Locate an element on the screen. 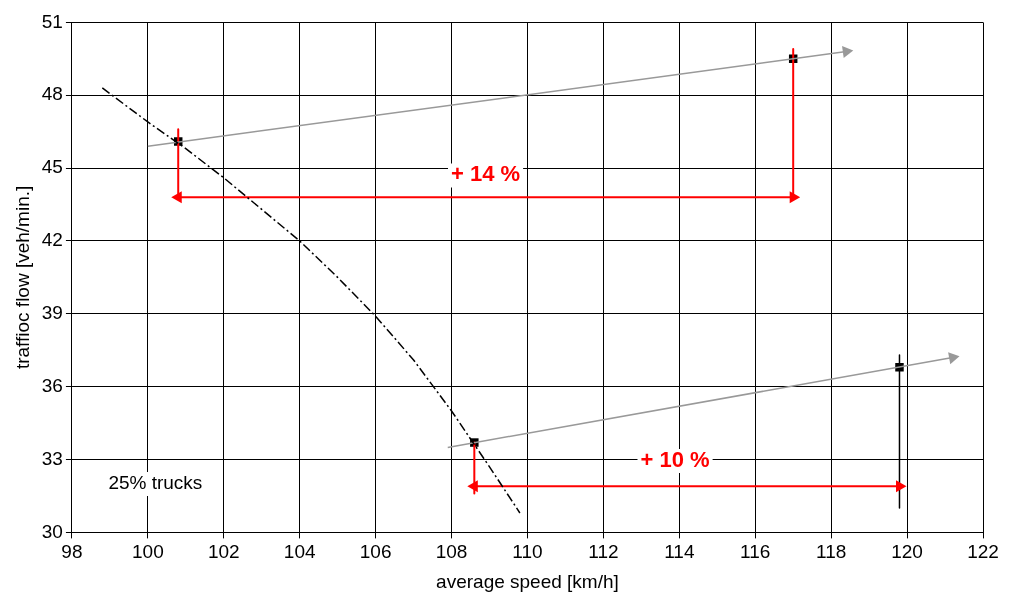  y-tick-label: 30 is located at coordinates (52, 531).